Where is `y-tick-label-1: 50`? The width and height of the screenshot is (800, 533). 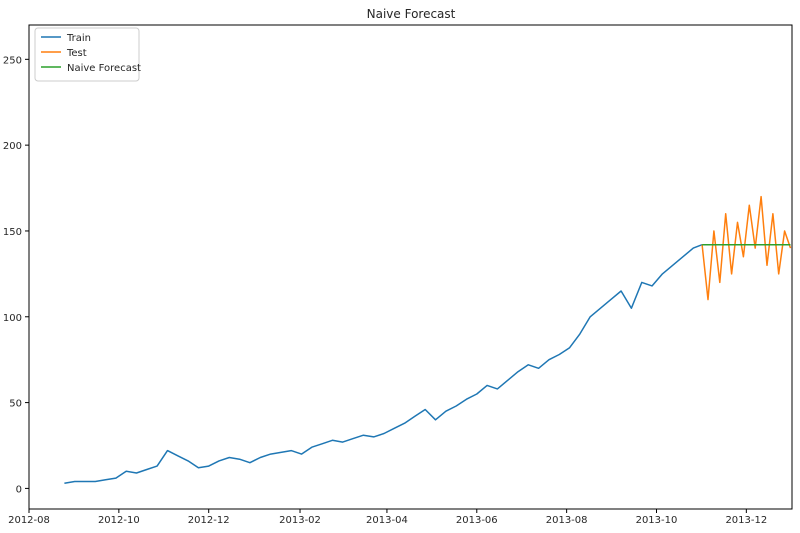 y-tick-label-1: 50 is located at coordinates (15, 404).